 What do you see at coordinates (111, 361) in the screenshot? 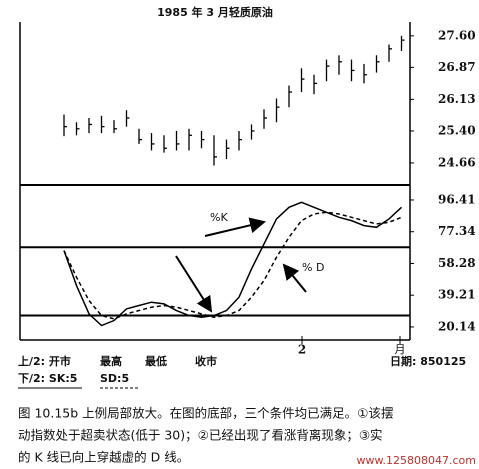
I see `footer-text: 最高` at bounding box center [111, 361].